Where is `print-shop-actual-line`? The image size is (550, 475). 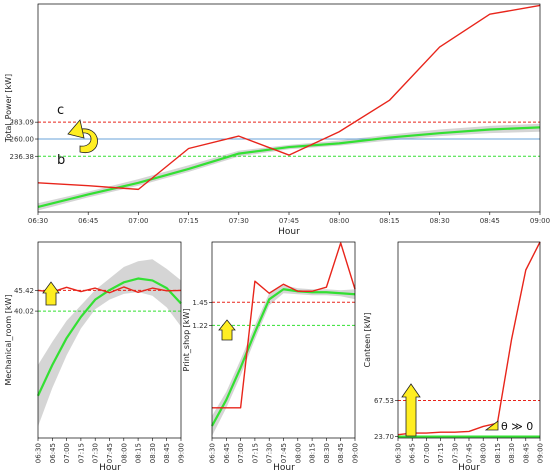
print-shop-actual-line is located at coordinates (284, 325).